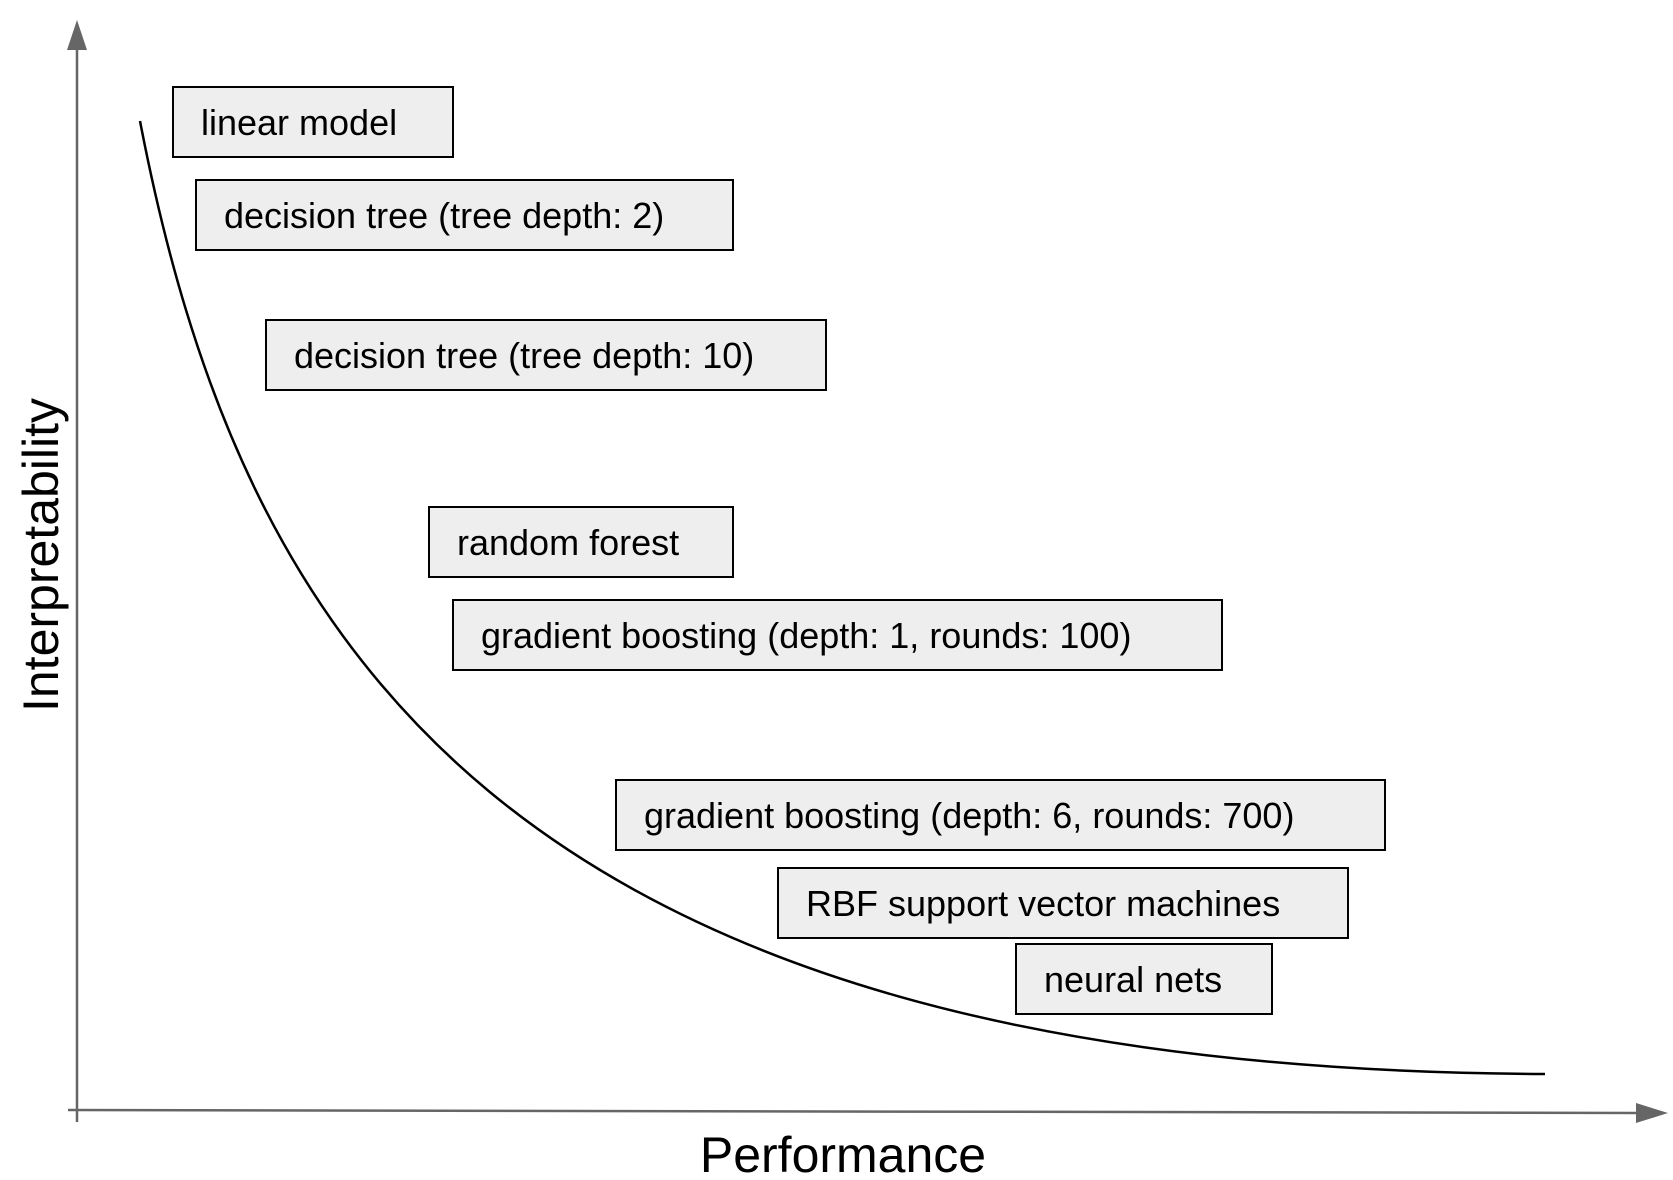 The width and height of the screenshot is (1673, 1180). I want to click on model-box-decision-tree-depth-2: decision tree (tree depth: 2), so click(464, 215).